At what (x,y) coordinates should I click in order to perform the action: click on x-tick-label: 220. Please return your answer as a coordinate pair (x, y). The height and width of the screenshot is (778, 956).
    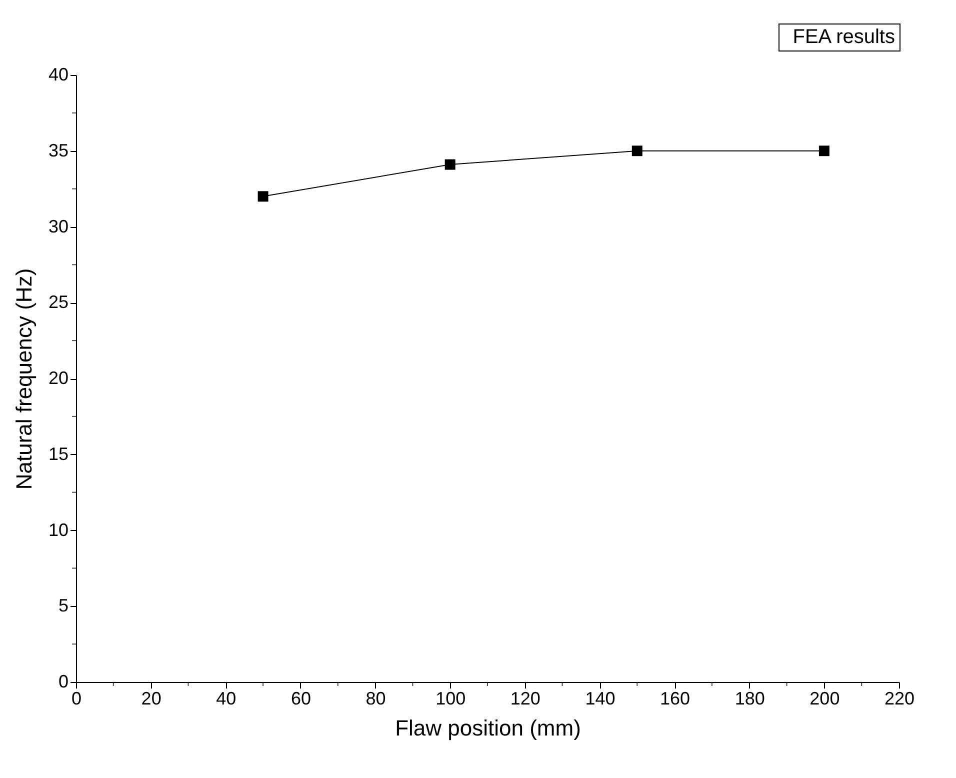
    Looking at the image, I should click on (899, 698).